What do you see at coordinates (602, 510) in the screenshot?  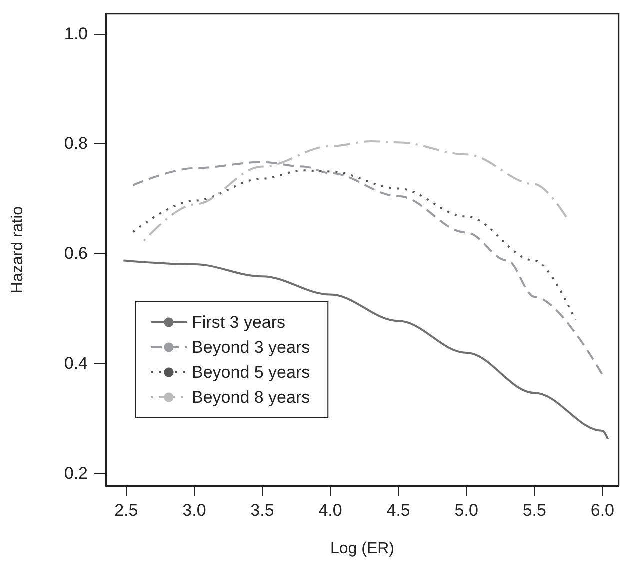 I see `x-tick-label: 6.0` at bounding box center [602, 510].